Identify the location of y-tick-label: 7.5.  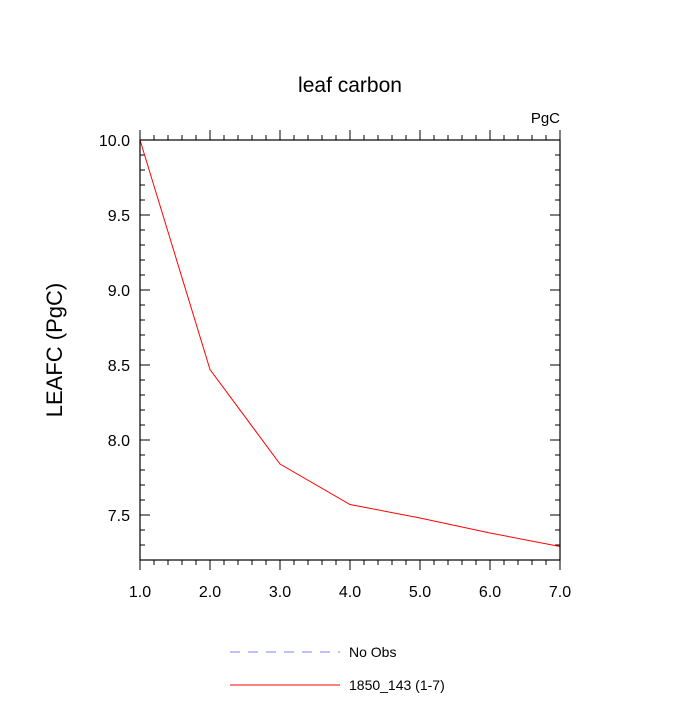
(119, 516).